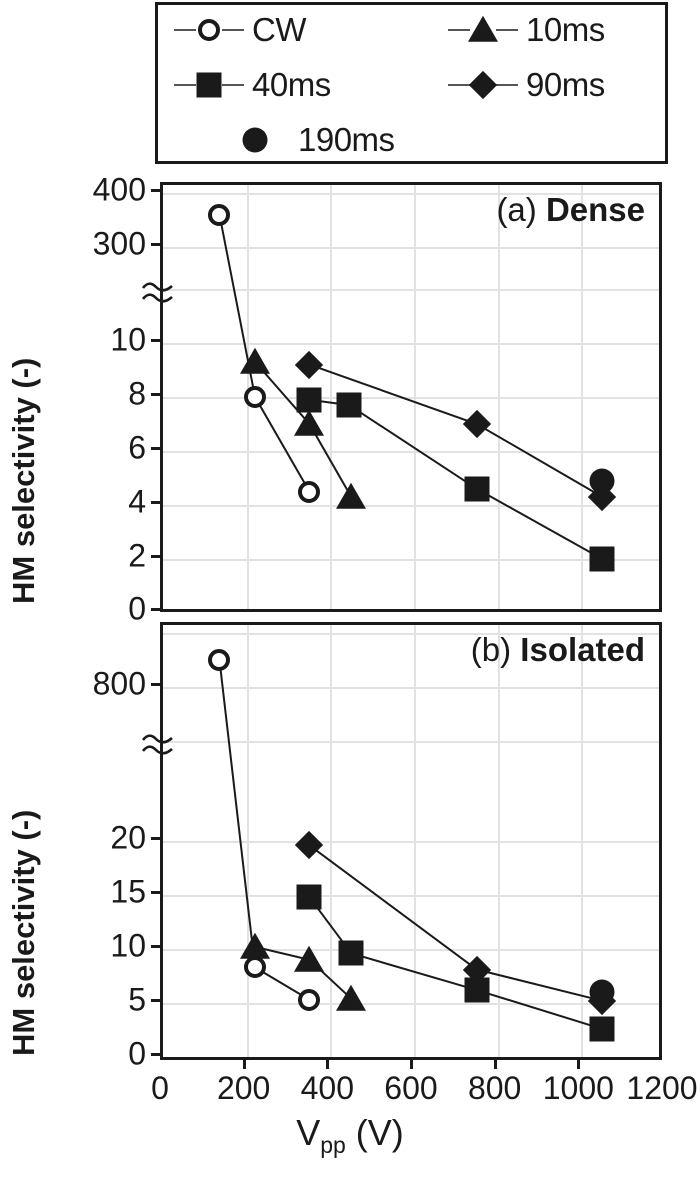 Image resolution: width=700 pixels, height=1184 pixels. I want to click on x-title-unit: (V), so click(374, 1132).